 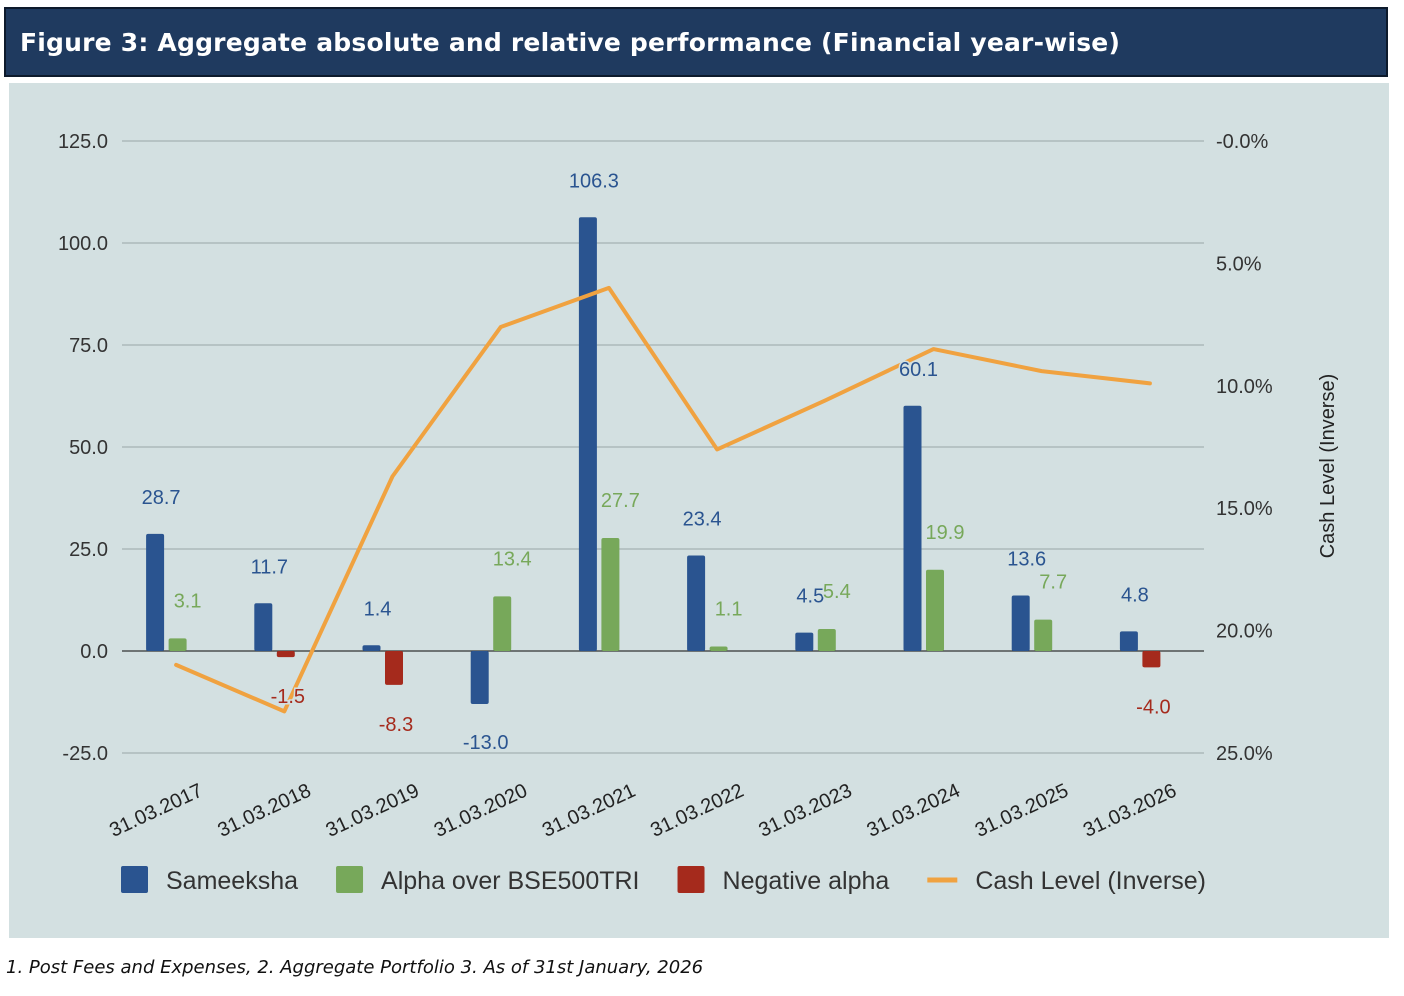 I want to click on x-tick-label: 31.03.2018, so click(x=264, y=811).